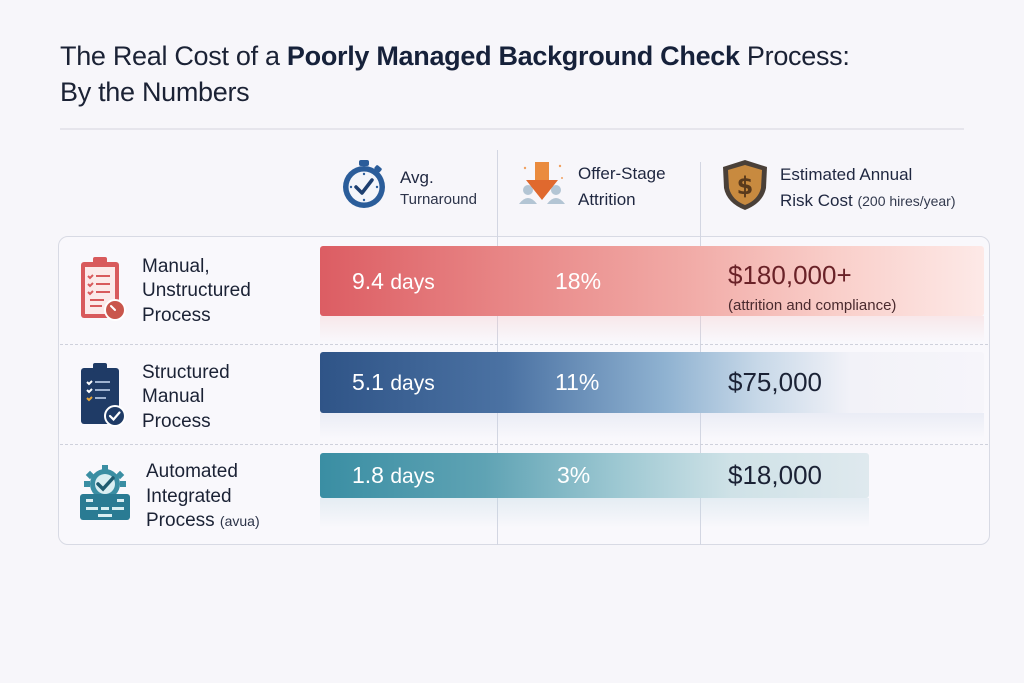  What do you see at coordinates (622, 173) in the screenshot?
I see `column-label: Offer-Stage` at bounding box center [622, 173].